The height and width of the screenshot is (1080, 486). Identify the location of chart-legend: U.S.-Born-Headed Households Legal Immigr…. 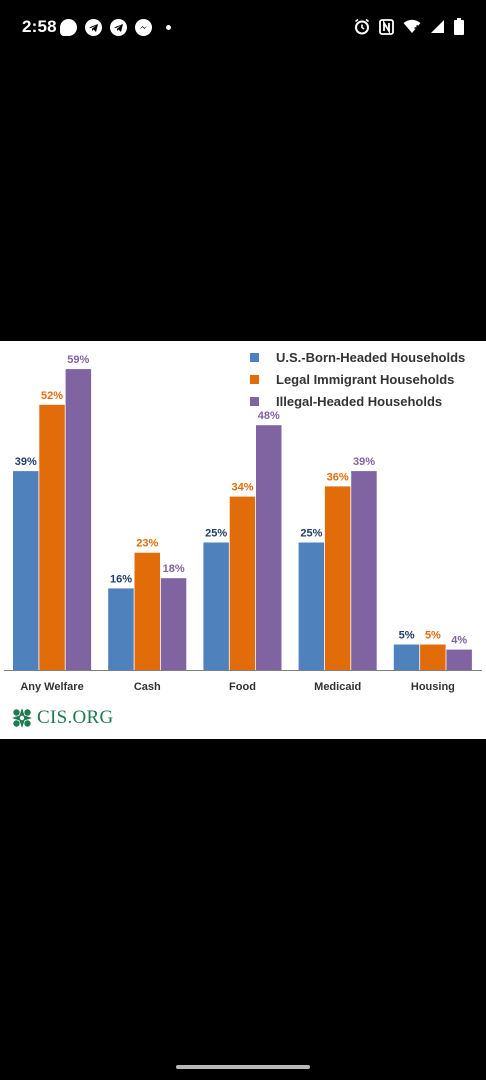
(357, 379).